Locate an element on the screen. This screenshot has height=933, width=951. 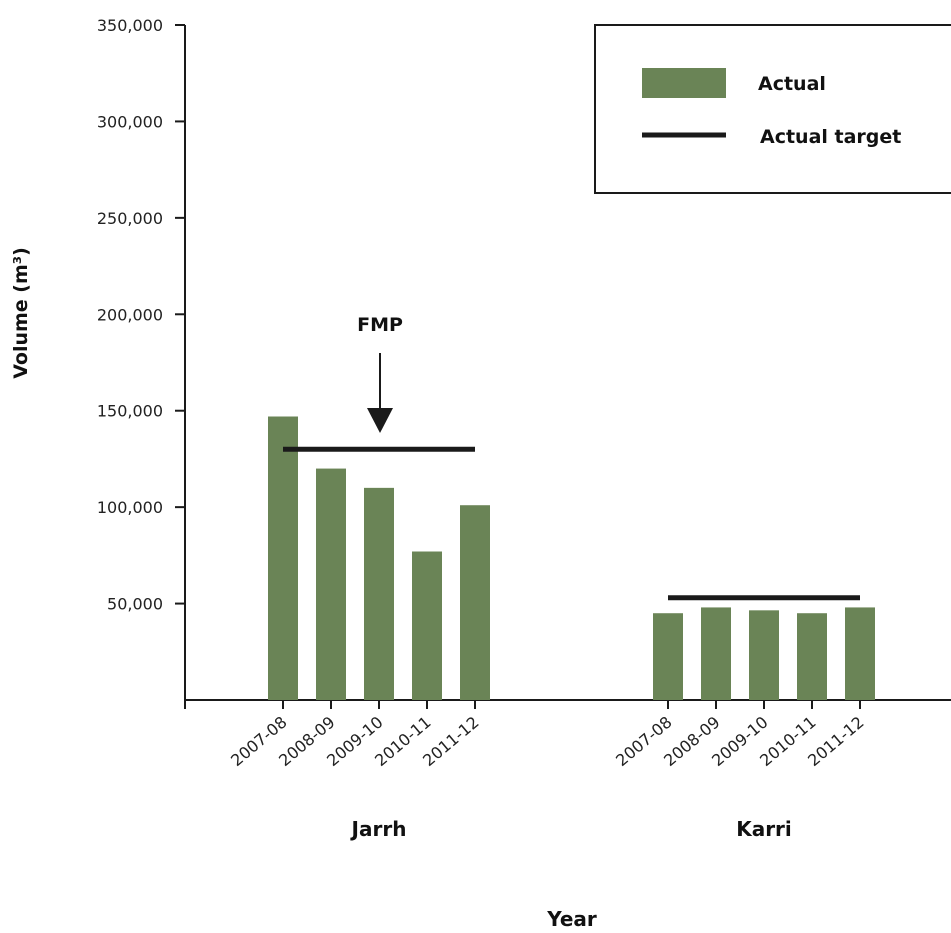
legend-swatch-actual is located at coordinates (684, 83).